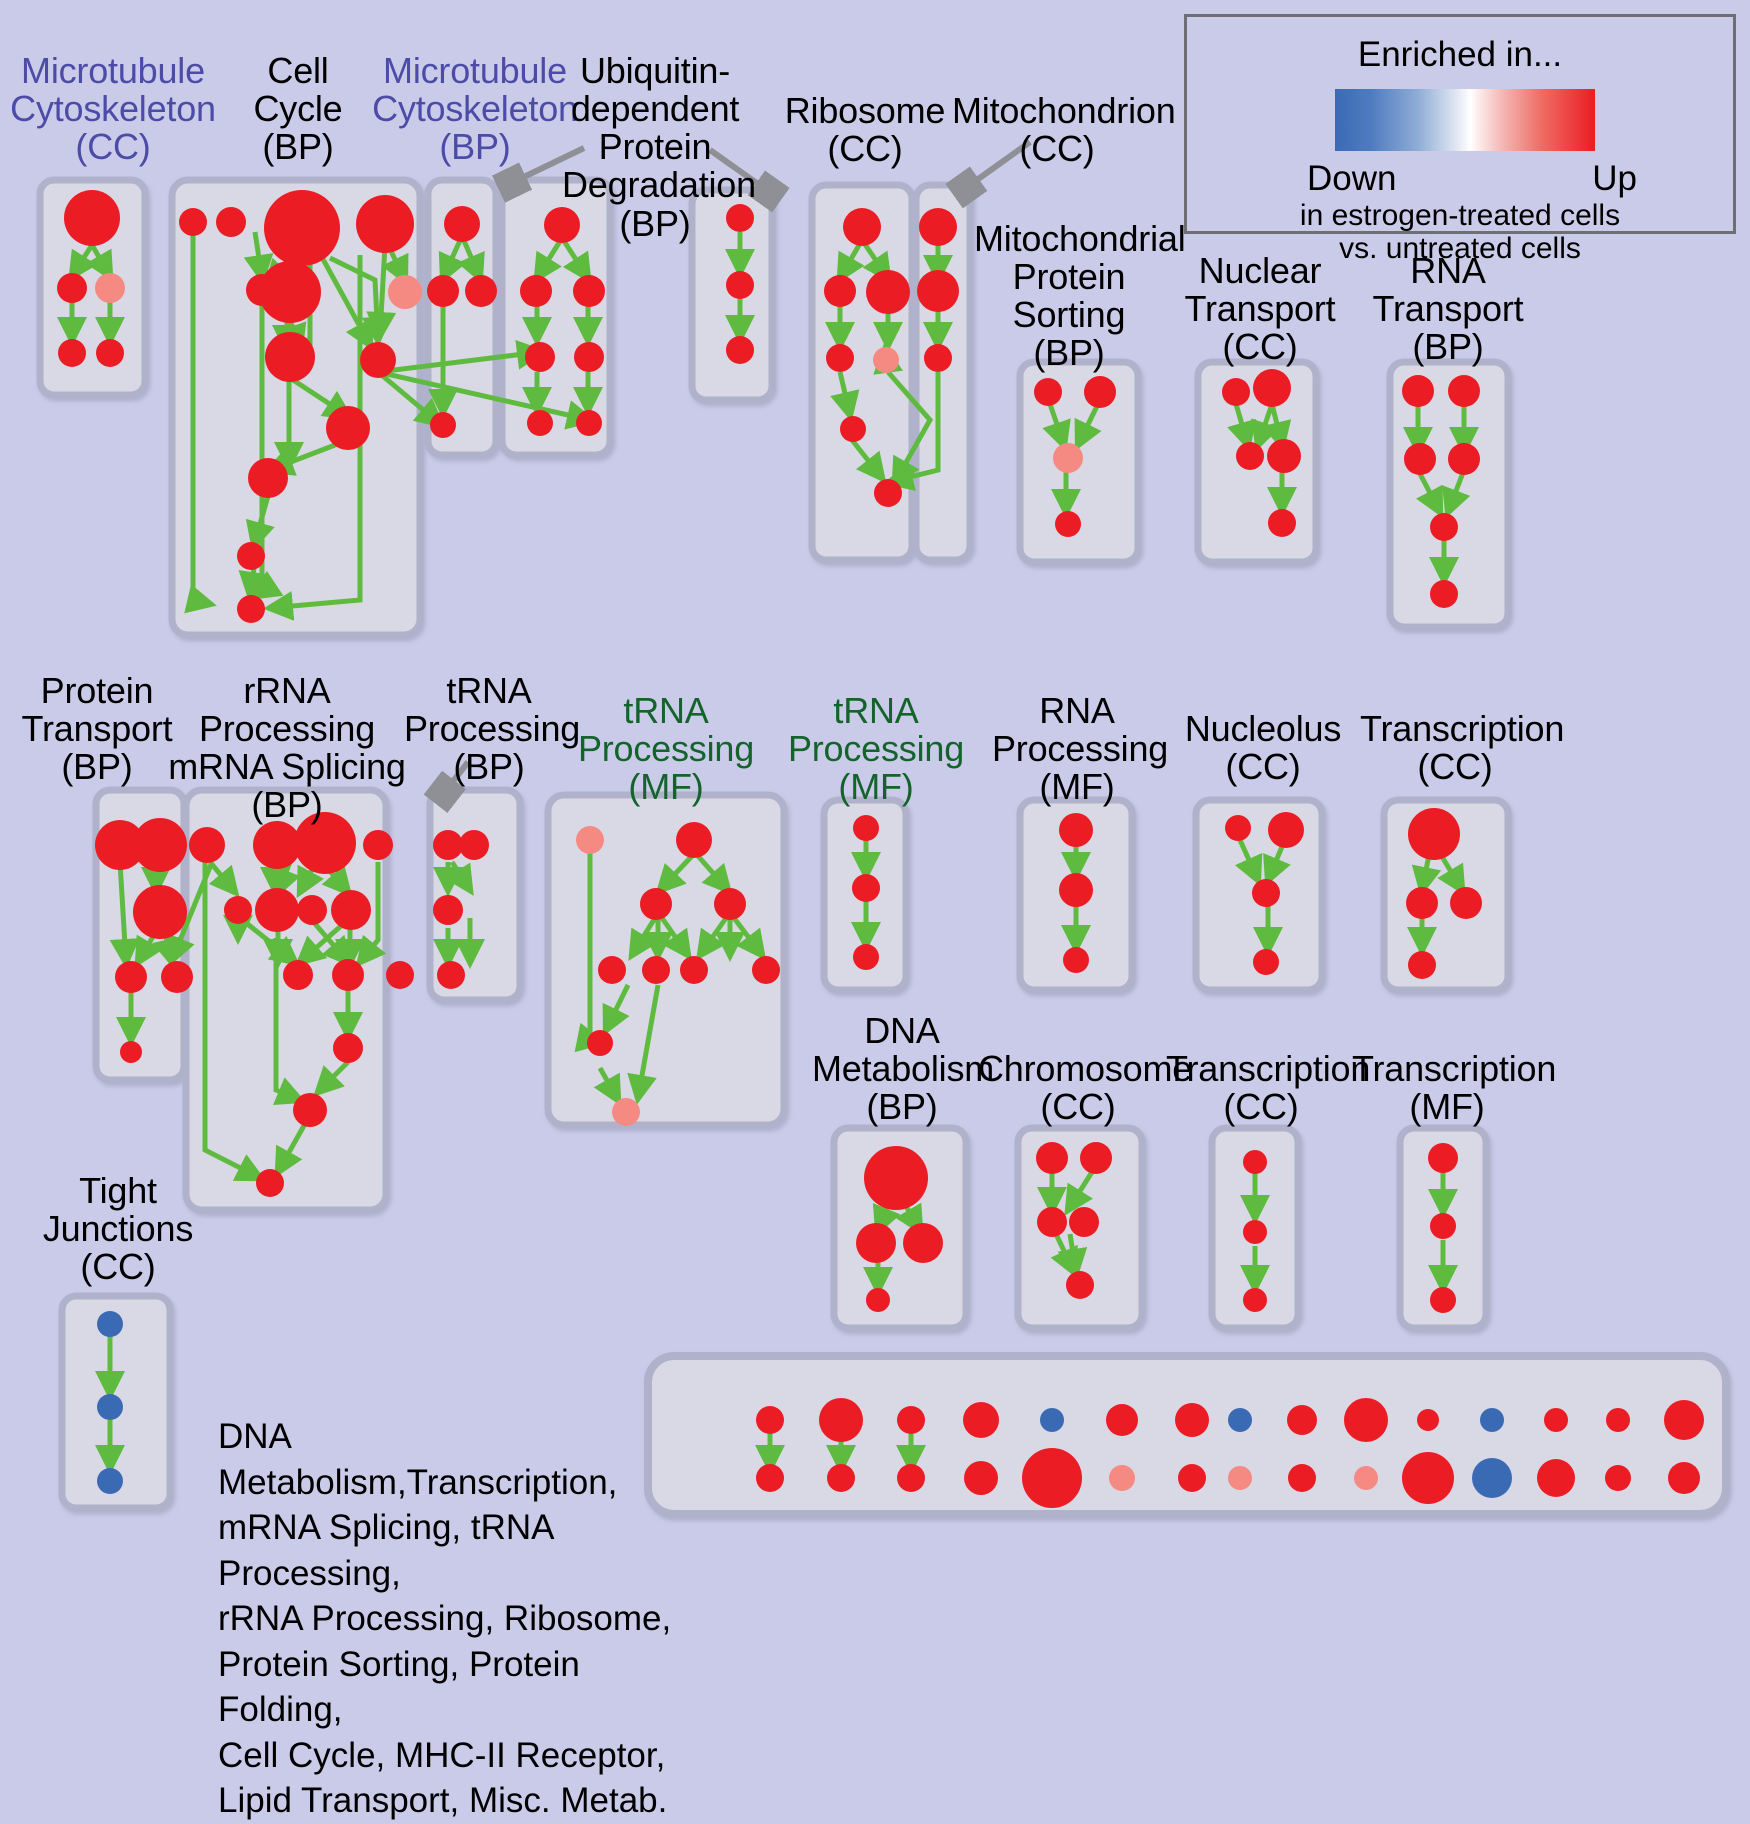 Image resolution: width=1750 pixels, height=1824 pixels. Describe the element at coordinates (996, 165) in the screenshot. I see `annotation-arrow-mitochondrion` at that location.